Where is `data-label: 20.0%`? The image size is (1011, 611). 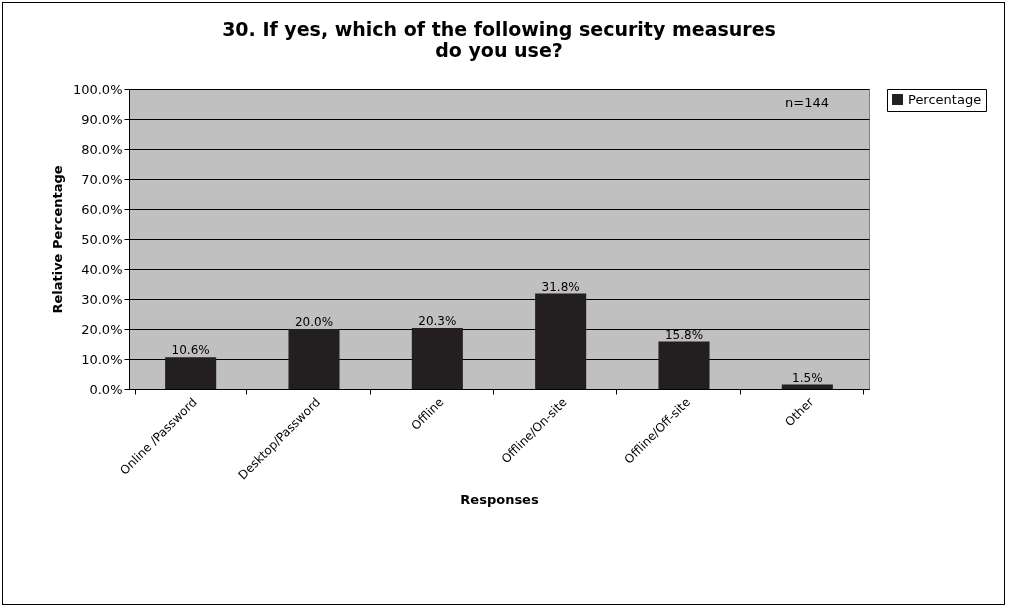 data-label: 20.0% is located at coordinates (314, 322).